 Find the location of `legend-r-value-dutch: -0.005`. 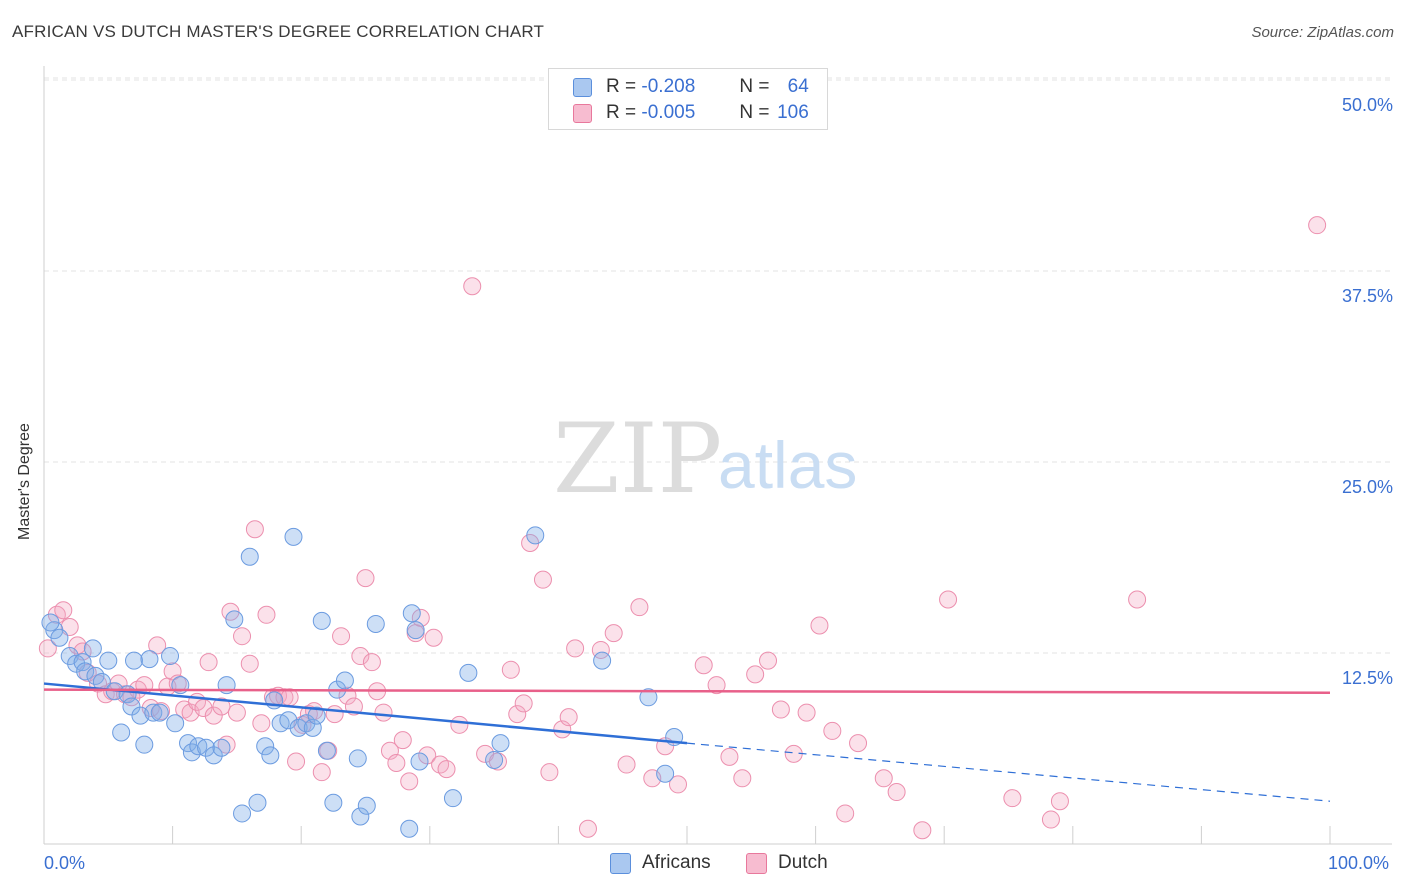

legend-r-value-dutch: -0.005 is located at coordinates (668, 112).